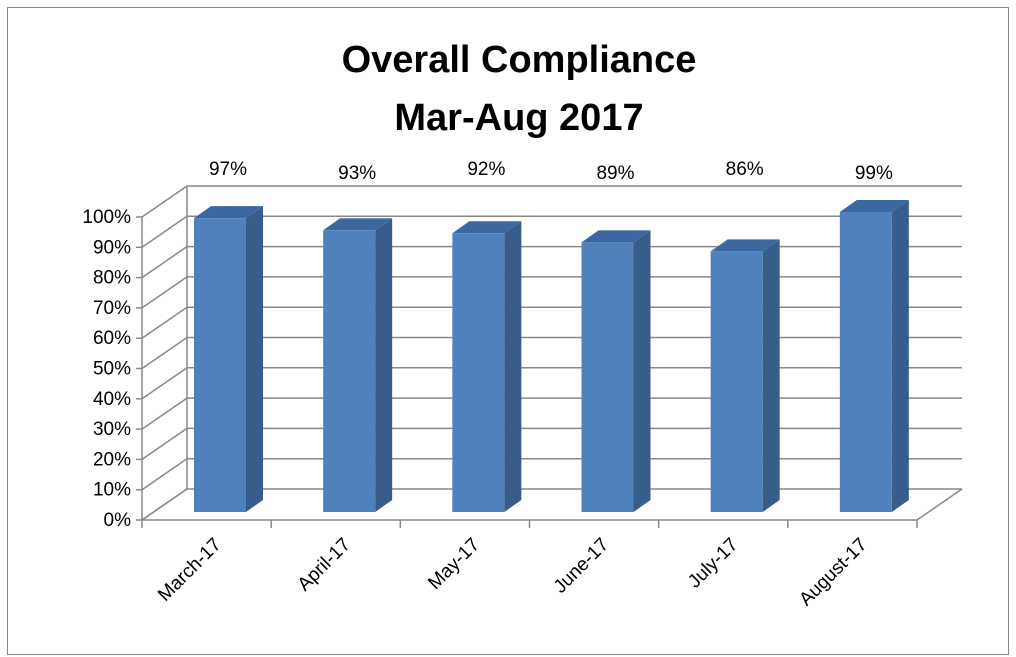  I want to click on y-tick-label: 10%, so click(112, 490).